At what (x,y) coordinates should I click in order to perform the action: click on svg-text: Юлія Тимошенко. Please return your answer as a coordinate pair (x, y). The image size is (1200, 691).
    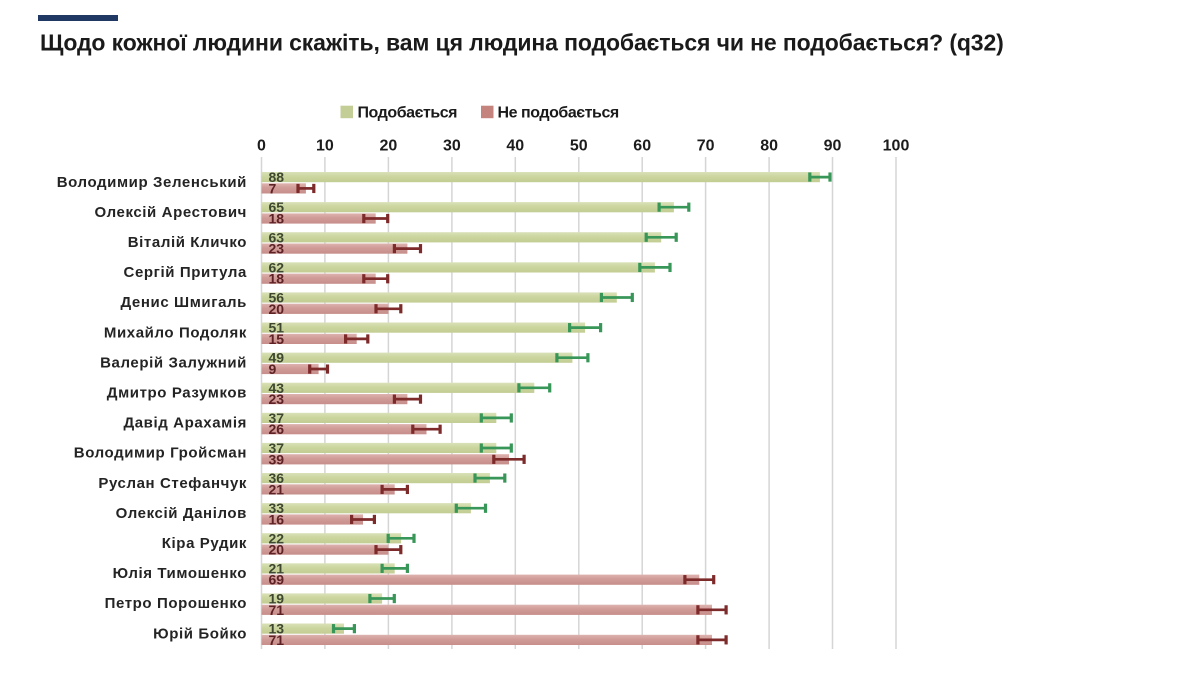
    Looking at the image, I should click on (180, 573).